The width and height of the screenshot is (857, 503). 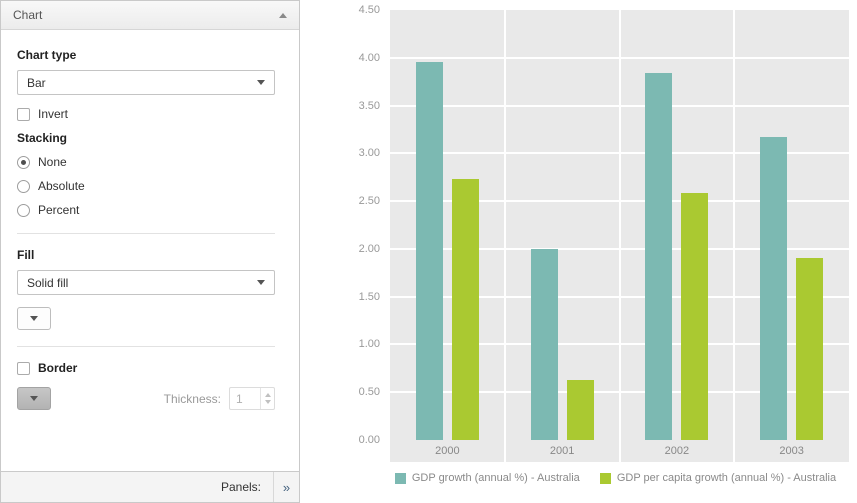 I want to click on border-controls: Thickness: 1, so click(x=146, y=398).